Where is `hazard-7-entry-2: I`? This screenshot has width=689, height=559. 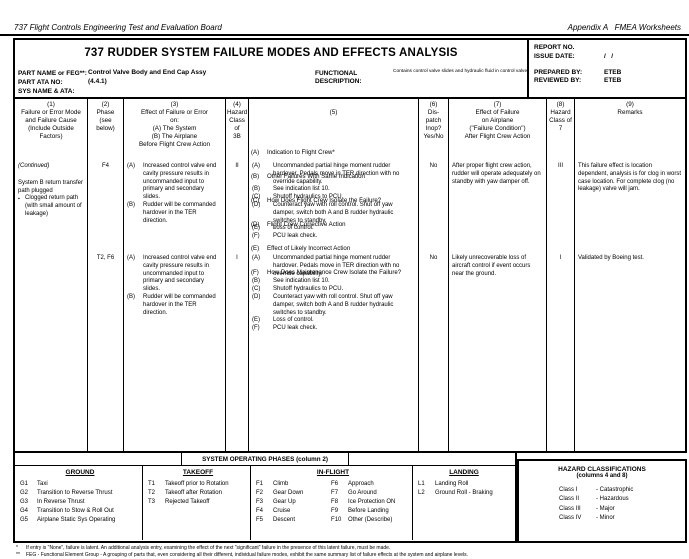
hazard-7-entry-2: I is located at coordinates (560, 258).